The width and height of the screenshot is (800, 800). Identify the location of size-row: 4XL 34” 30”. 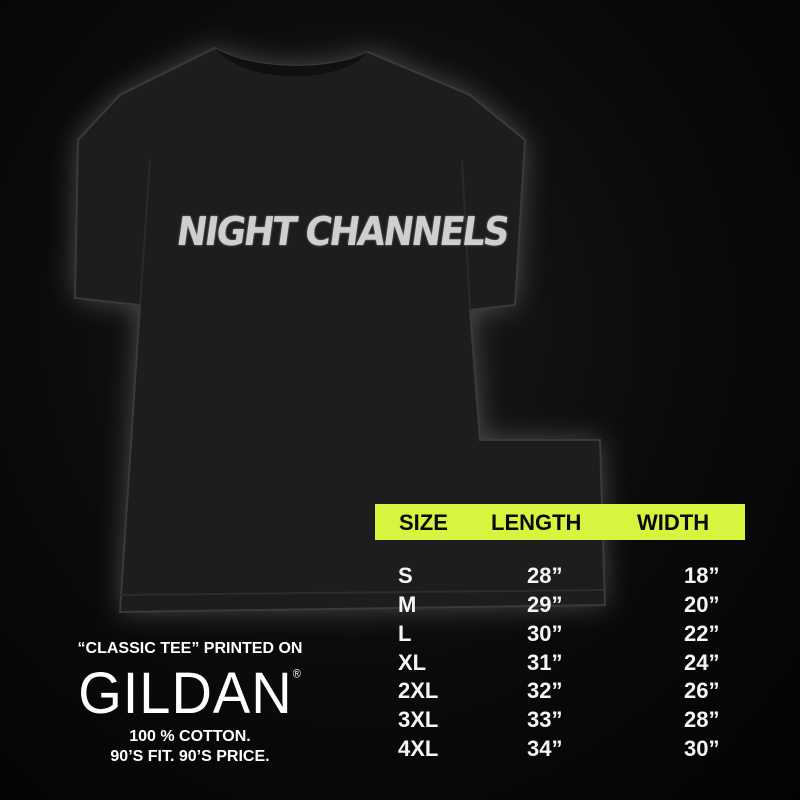
(559, 748).